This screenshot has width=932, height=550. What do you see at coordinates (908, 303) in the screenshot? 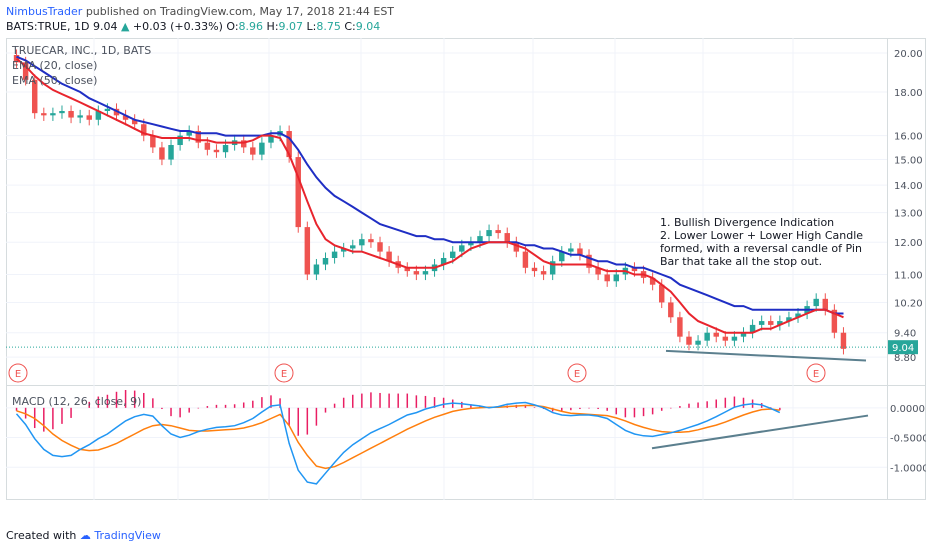
I see `price-tick-label: 10.20` at bounding box center [908, 303].